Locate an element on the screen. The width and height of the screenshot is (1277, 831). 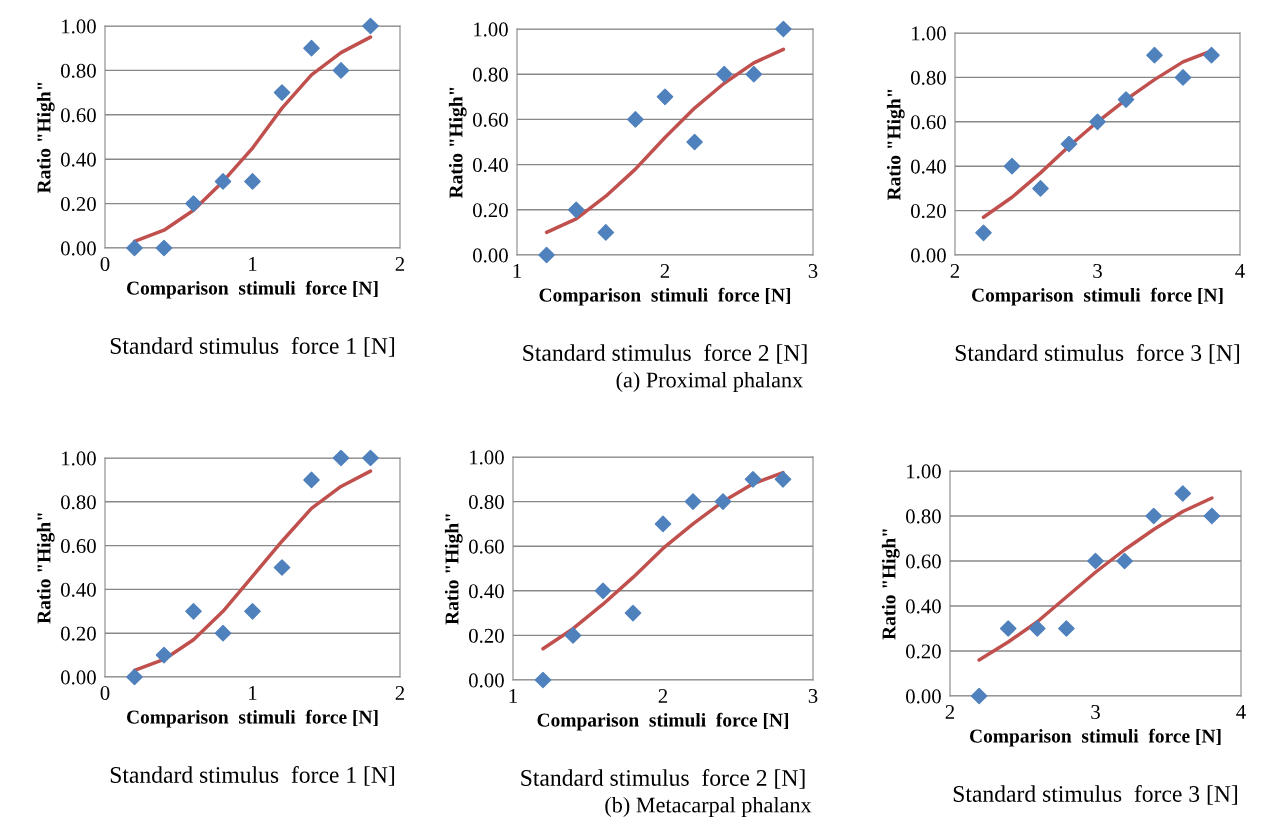
text: Standard stimulus force 1 [N] is located at coordinates (252, 347).